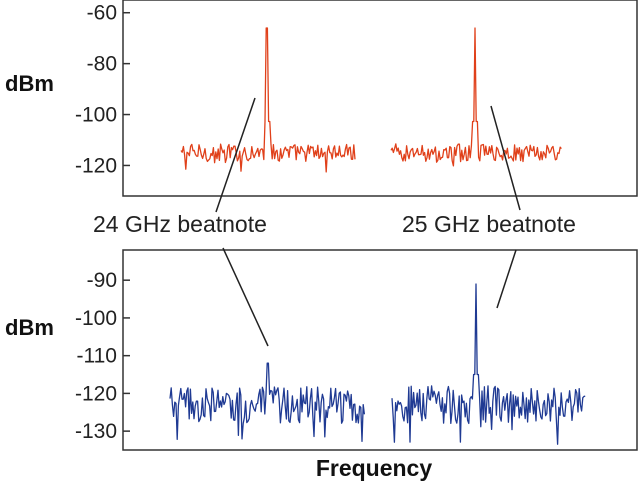 This screenshot has height=500, width=640. I want to click on top-y-tick-label: -120, so click(96, 165).